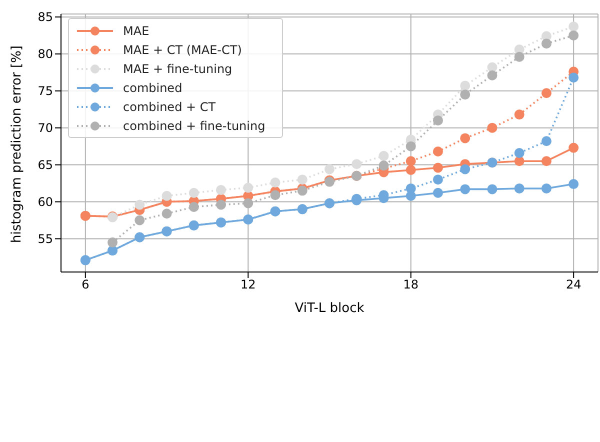  Describe the element at coordinates (177, 69) in the screenshot. I see `legend-label: MAE + fine-tuning` at that location.